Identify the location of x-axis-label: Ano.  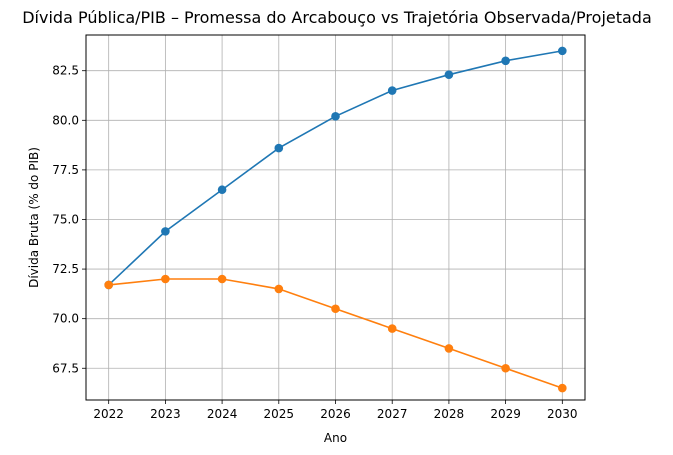
(335, 438).